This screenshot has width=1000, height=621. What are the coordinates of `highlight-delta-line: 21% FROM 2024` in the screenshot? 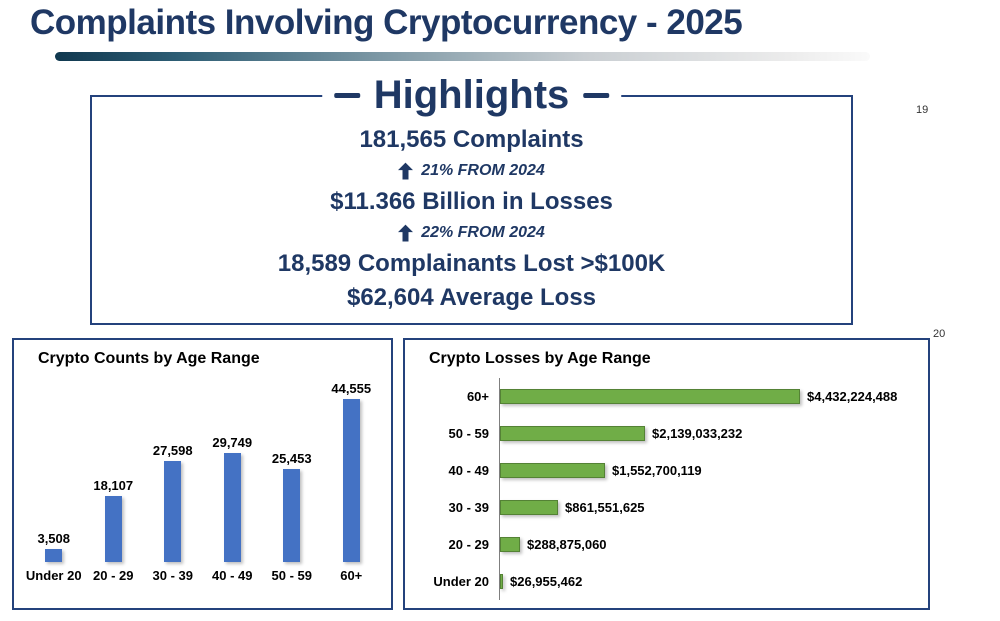 It's located at (471, 171).